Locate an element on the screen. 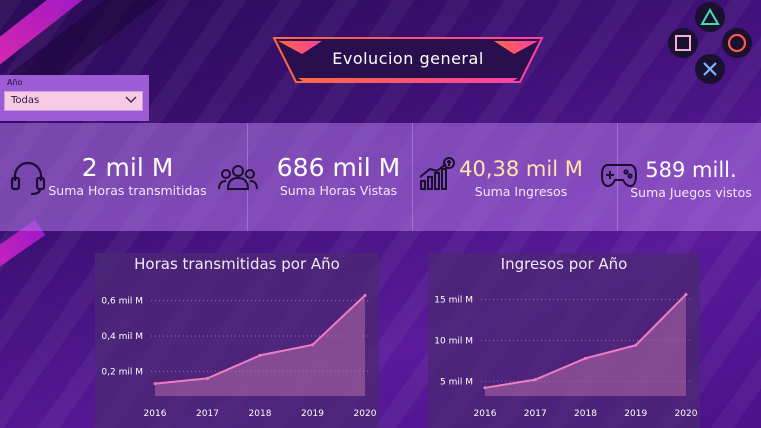  year-select-value: Todas is located at coordinates (25, 100).